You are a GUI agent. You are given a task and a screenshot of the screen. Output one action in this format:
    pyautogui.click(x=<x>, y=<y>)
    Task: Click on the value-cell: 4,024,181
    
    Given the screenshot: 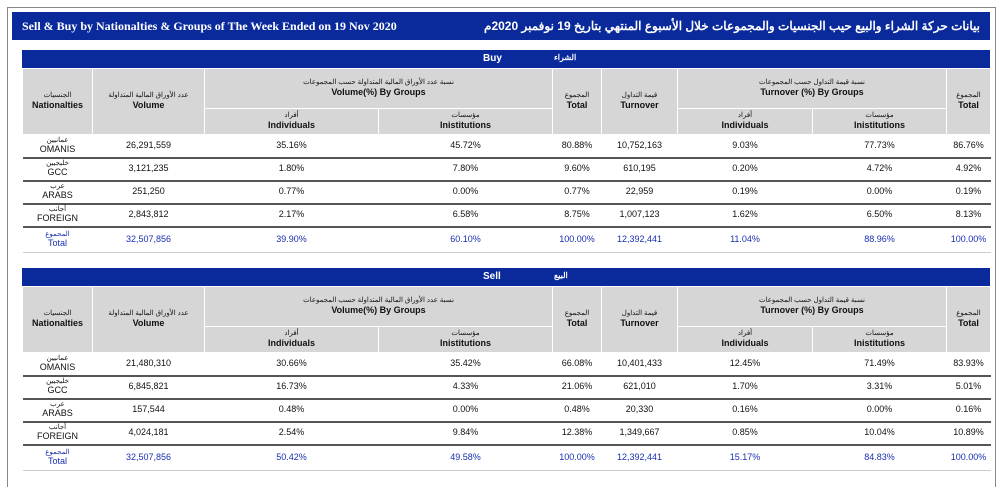 What is the action you would take?
    pyautogui.click(x=148, y=433)
    